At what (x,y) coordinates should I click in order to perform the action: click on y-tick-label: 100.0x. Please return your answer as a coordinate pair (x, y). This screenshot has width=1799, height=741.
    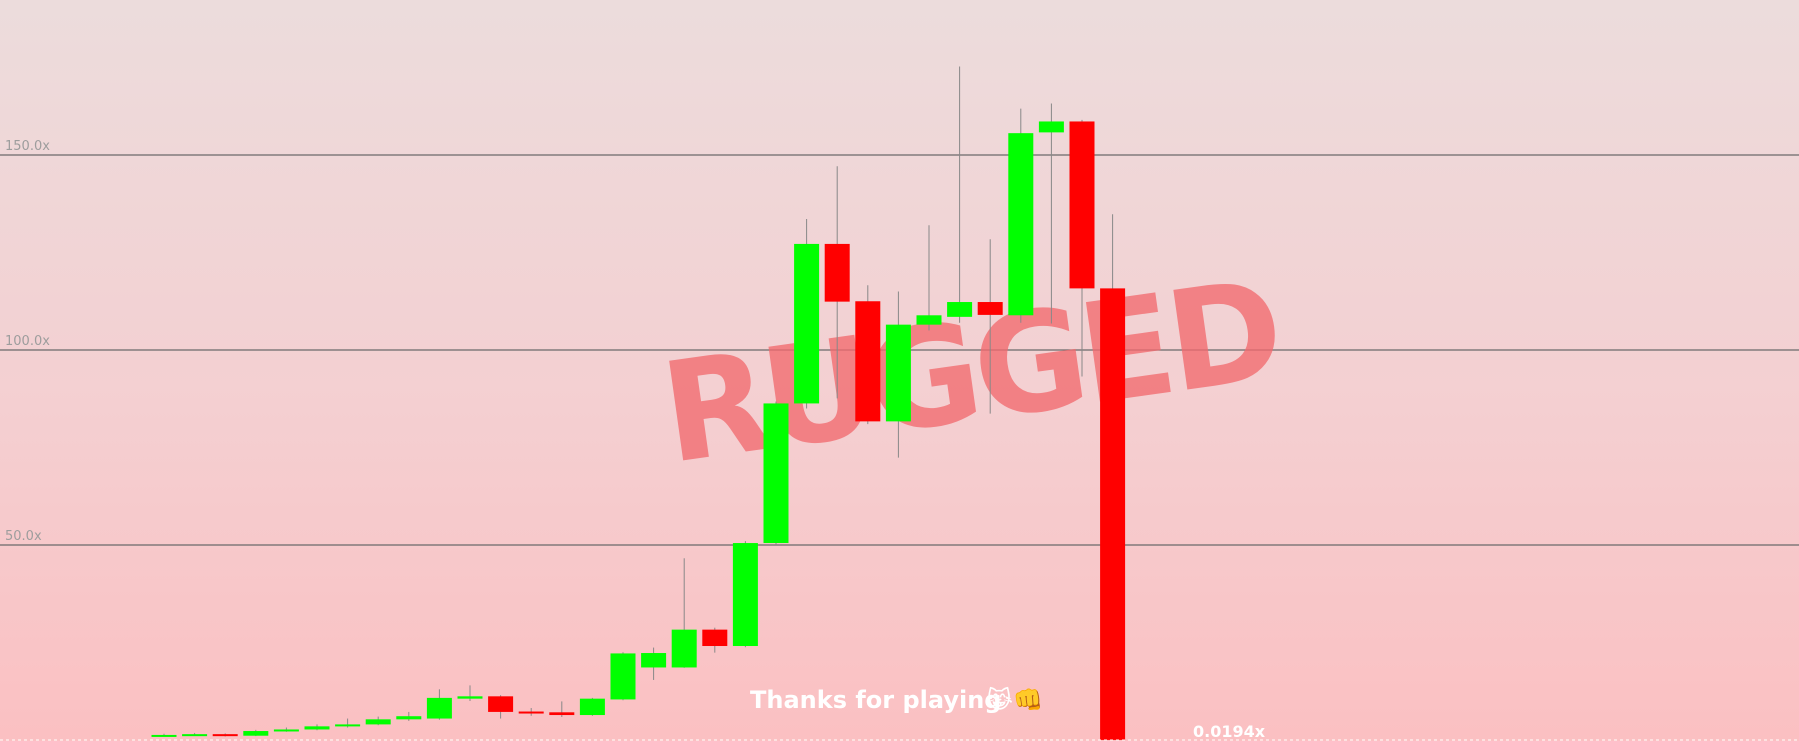
    Looking at the image, I should click on (27, 341).